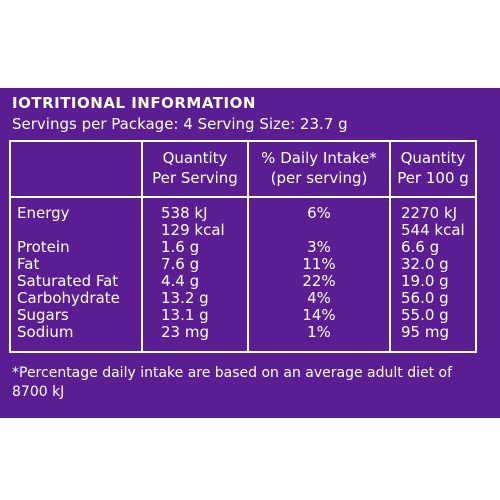  I want to click on cell-per-100g: 544 kcal, so click(433, 230).